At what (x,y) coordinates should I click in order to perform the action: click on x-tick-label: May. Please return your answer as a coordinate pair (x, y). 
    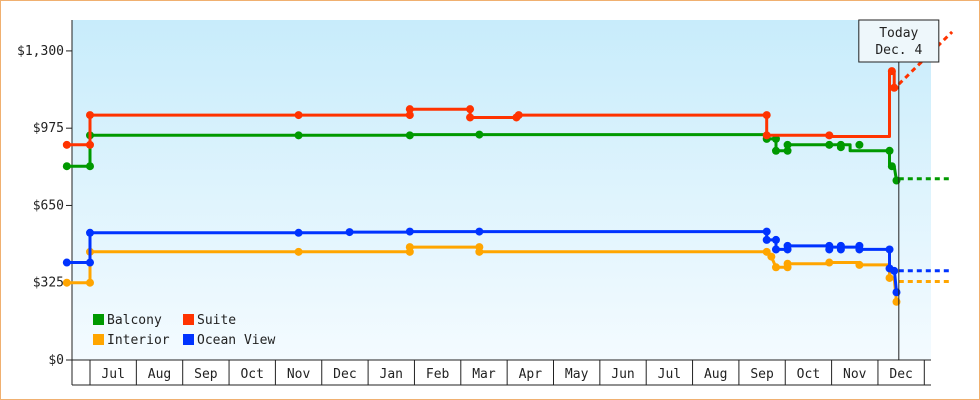
    Looking at the image, I should click on (577, 374).